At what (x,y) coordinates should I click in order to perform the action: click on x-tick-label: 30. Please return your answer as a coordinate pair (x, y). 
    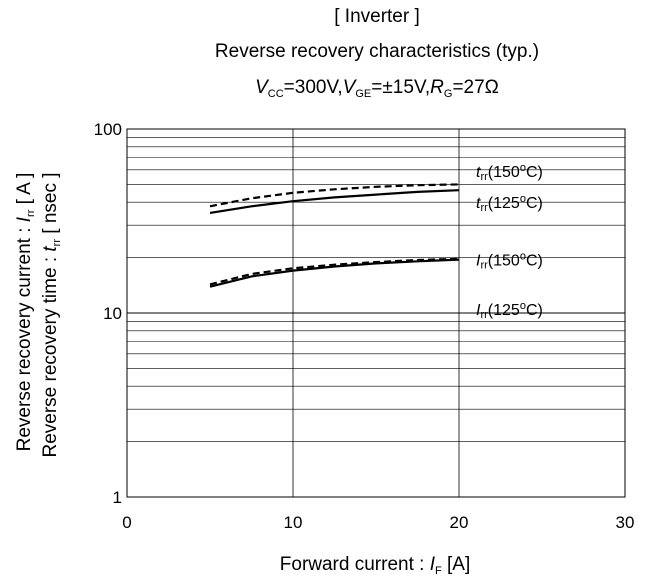
    Looking at the image, I should click on (625, 522).